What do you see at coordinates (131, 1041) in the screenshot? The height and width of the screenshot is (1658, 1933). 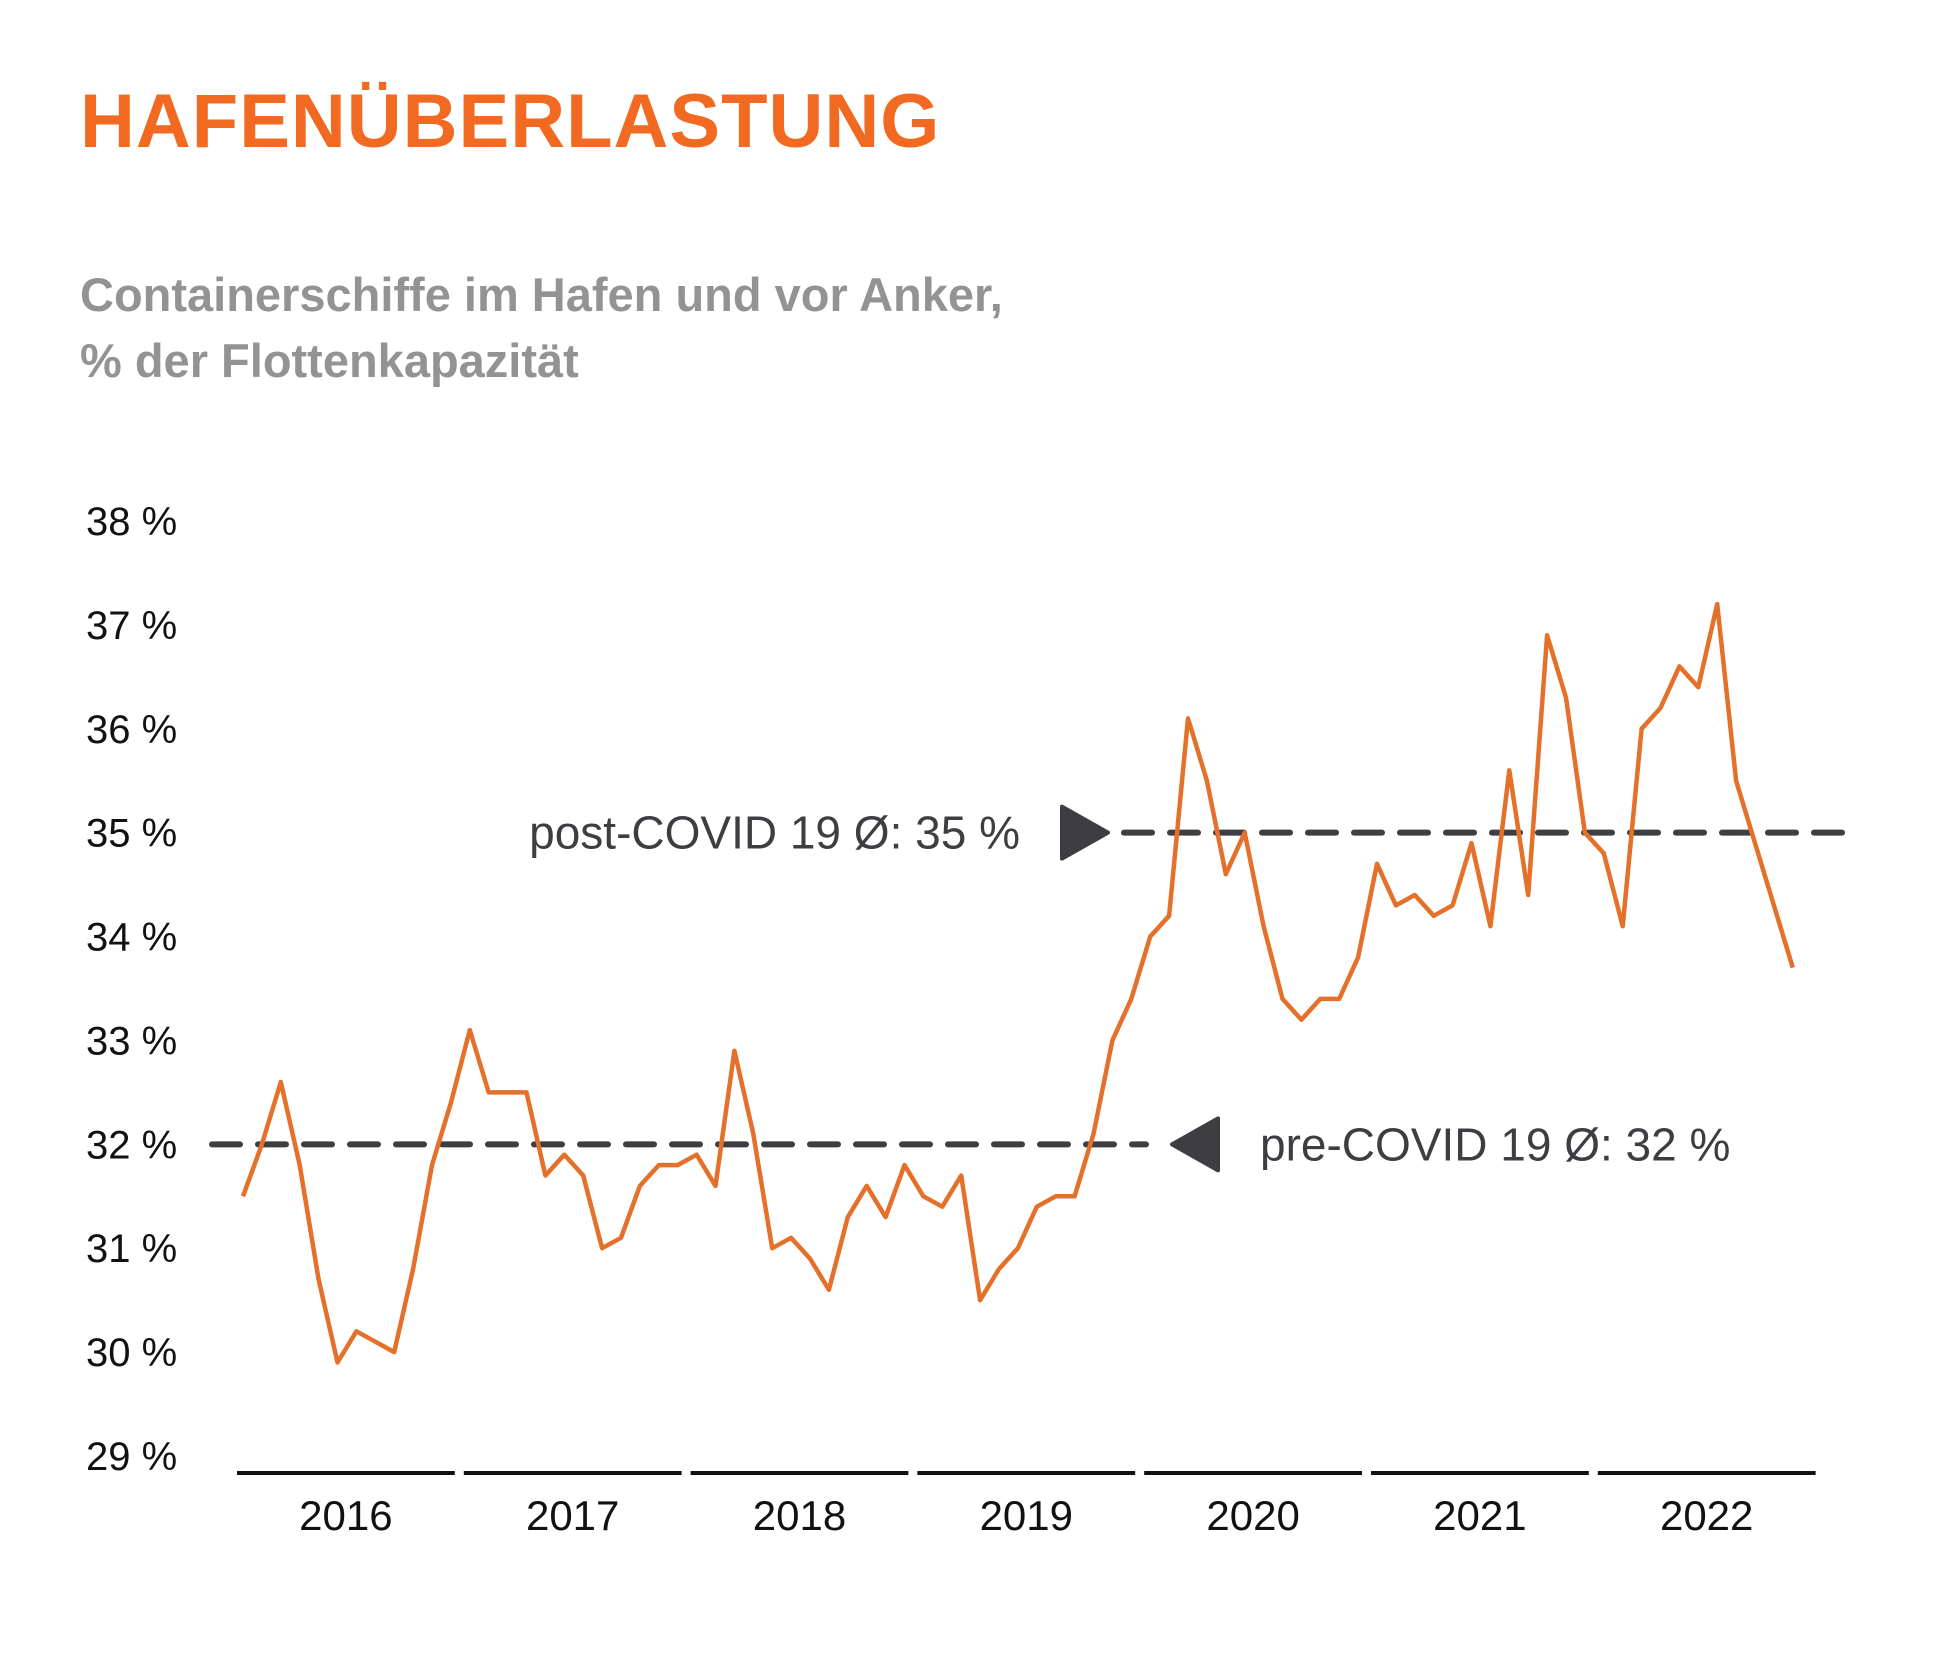 I see `y-tick-label: 33 %` at bounding box center [131, 1041].